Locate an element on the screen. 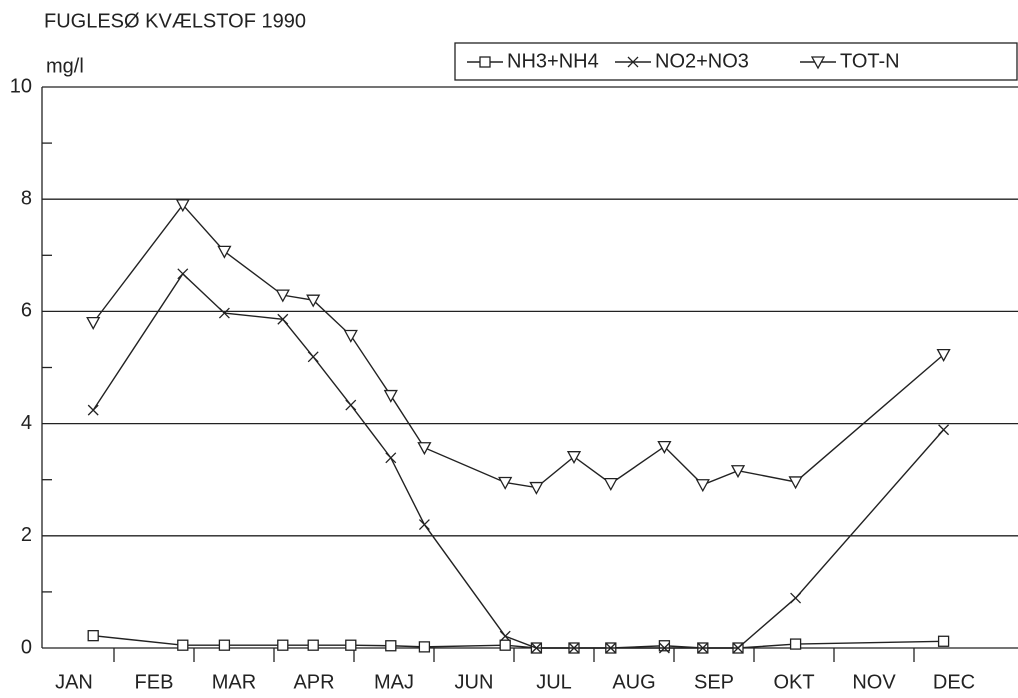  y-axis-label: mg/l is located at coordinates (65, 66).